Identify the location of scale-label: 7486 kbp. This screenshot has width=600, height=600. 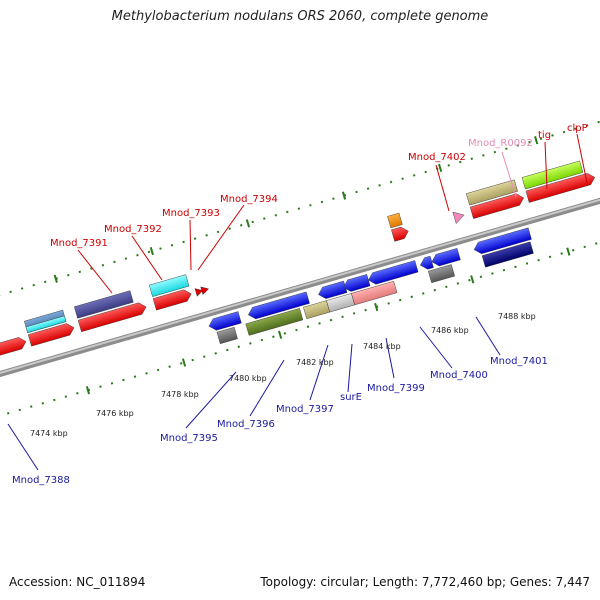
(450, 330).